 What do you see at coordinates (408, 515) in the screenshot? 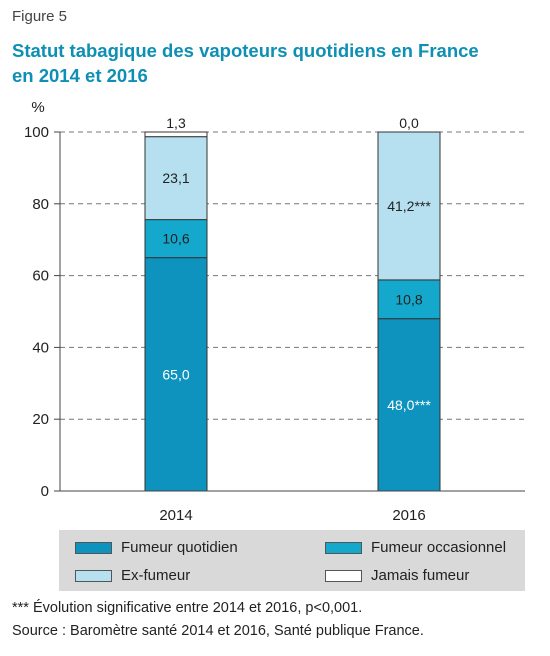
I see `x-tick-label: 2016` at bounding box center [408, 515].